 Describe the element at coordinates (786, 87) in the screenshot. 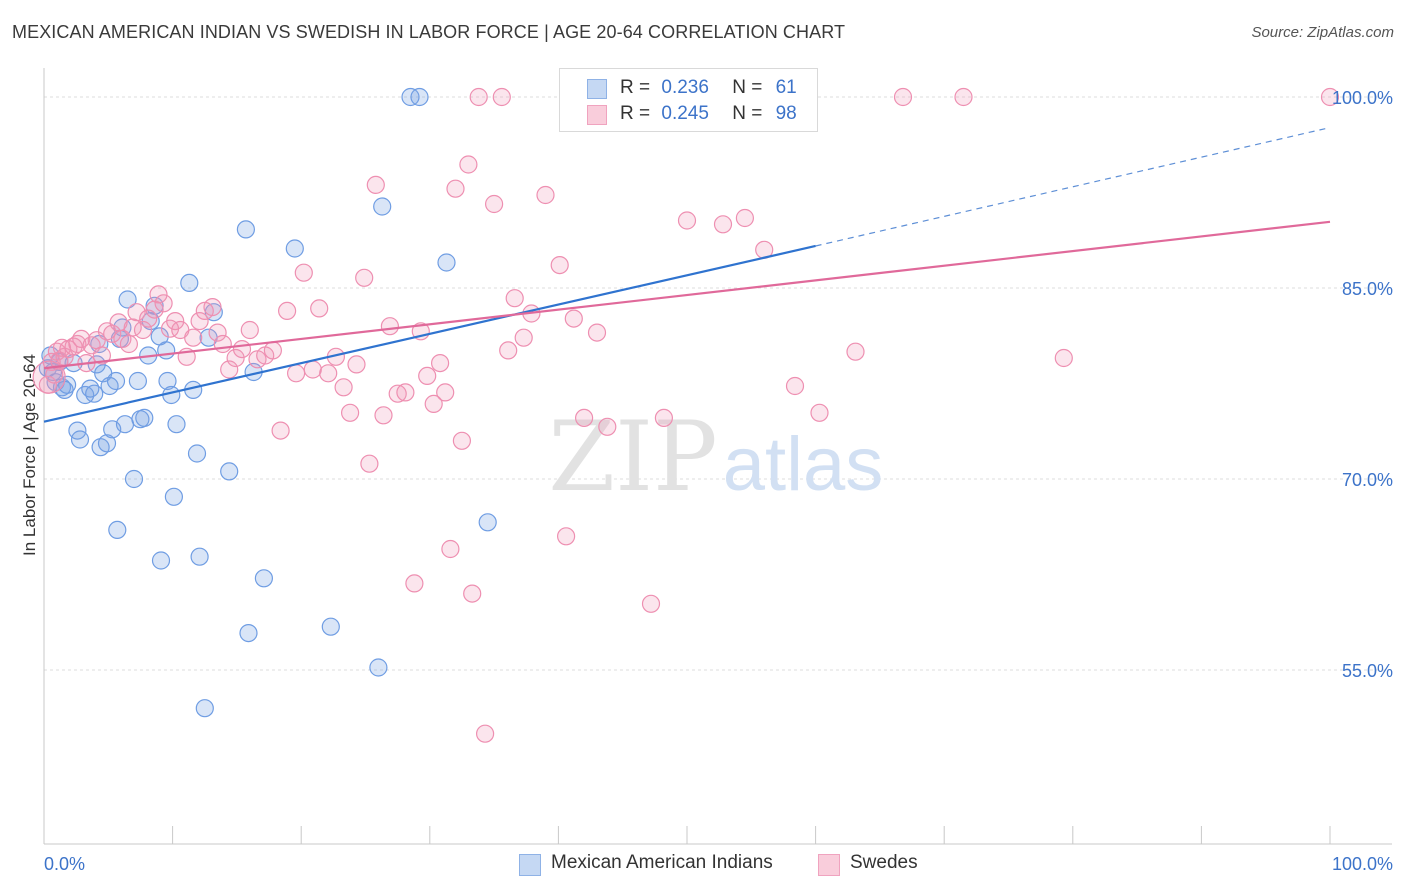

I see `n-value: 61` at that location.